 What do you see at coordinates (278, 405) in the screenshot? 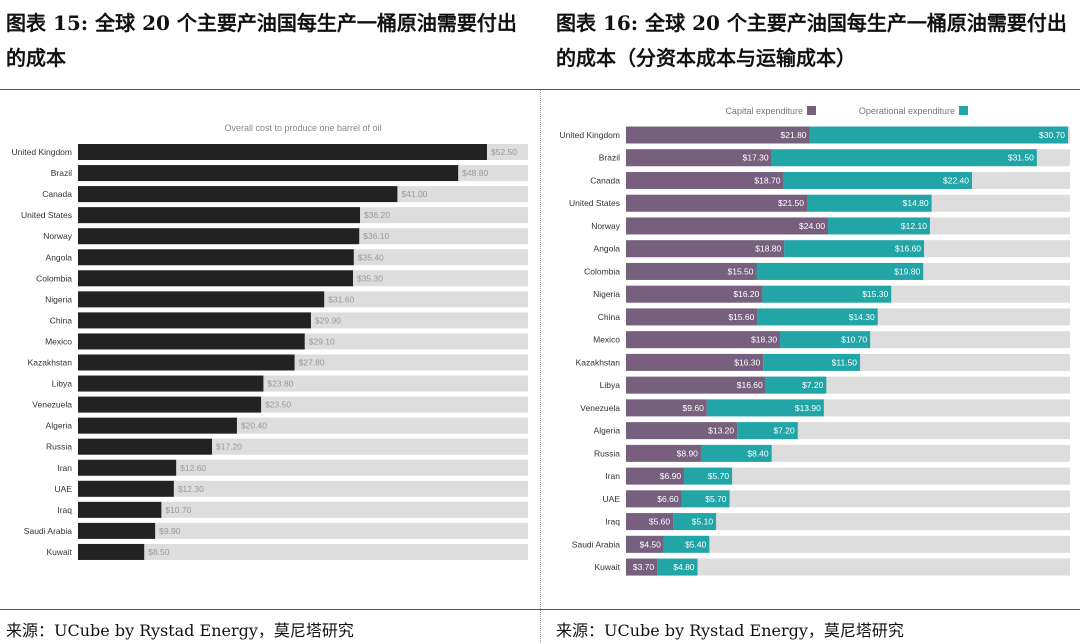
I see `data-label: $23.50` at bounding box center [278, 405].